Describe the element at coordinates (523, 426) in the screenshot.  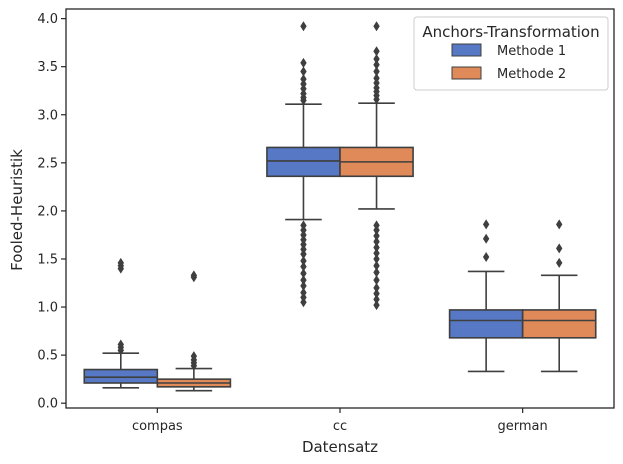
I see `x-tick-label: german` at that location.